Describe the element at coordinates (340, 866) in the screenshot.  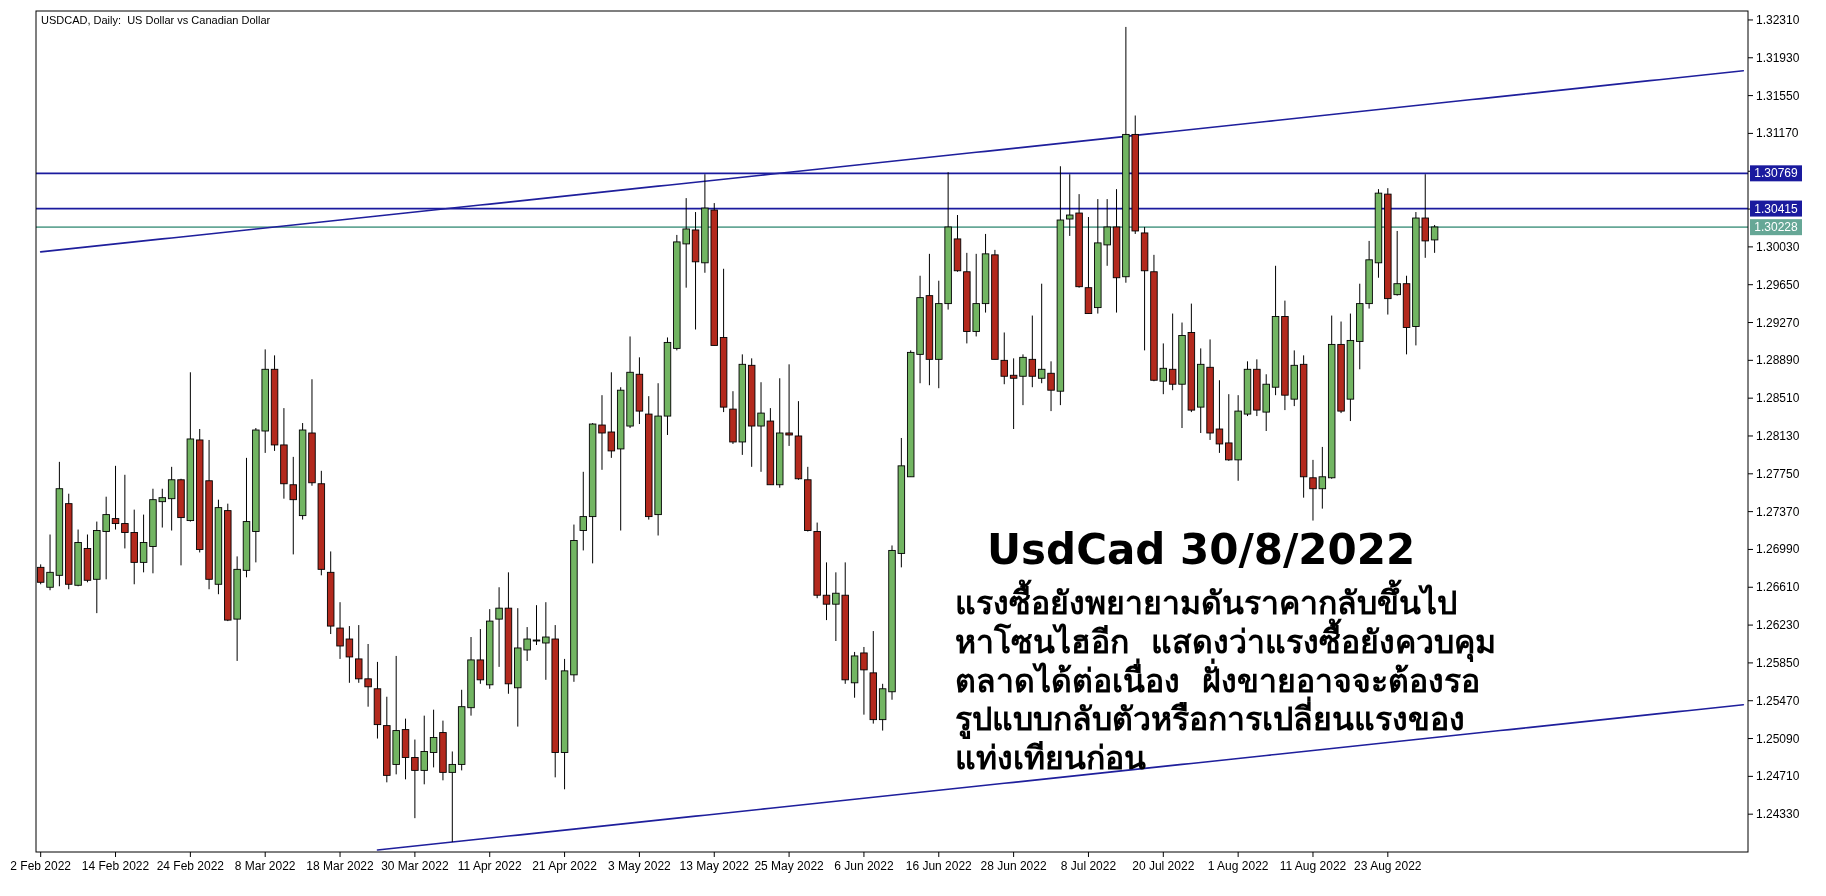
I see `x-tick-label: 18 Mar 2022` at that location.